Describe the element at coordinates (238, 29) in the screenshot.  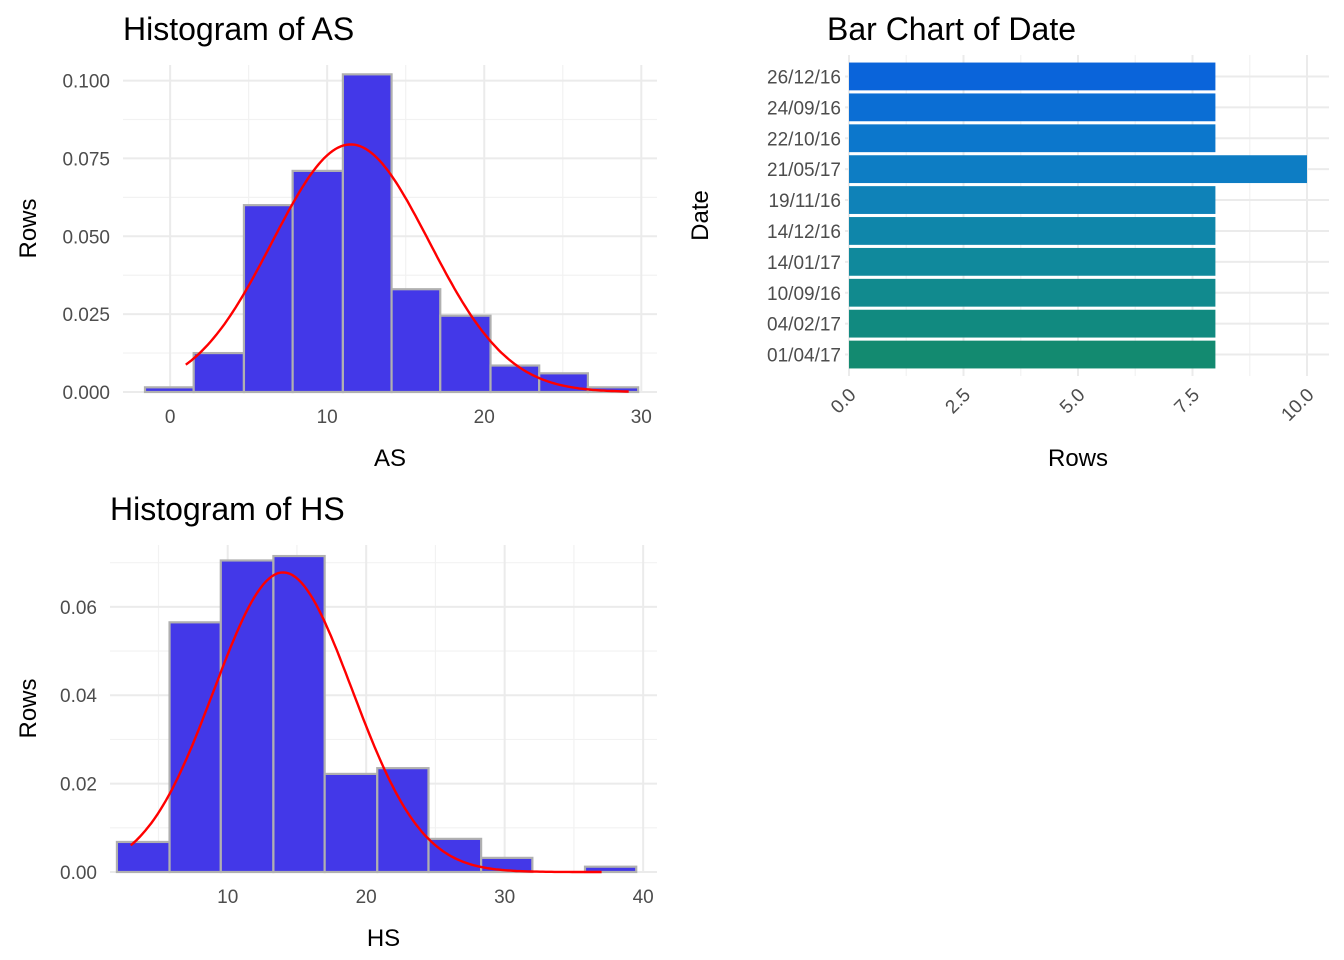
I see `chart-title: Histogram of AS` at that location.